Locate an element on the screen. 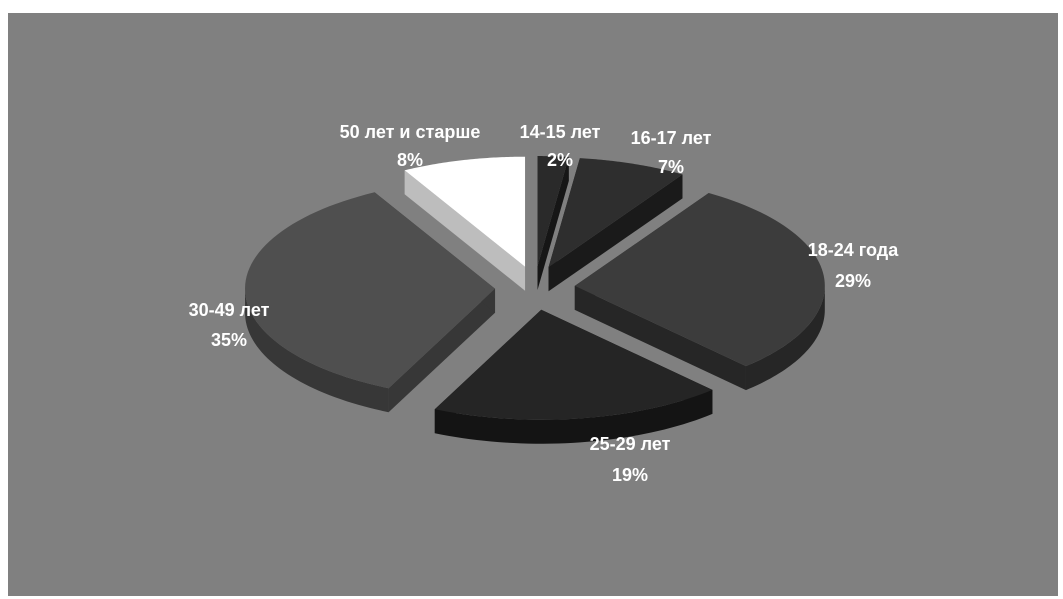 The image size is (1063, 599). label-pct-30-49: 35% is located at coordinates (229, 340).